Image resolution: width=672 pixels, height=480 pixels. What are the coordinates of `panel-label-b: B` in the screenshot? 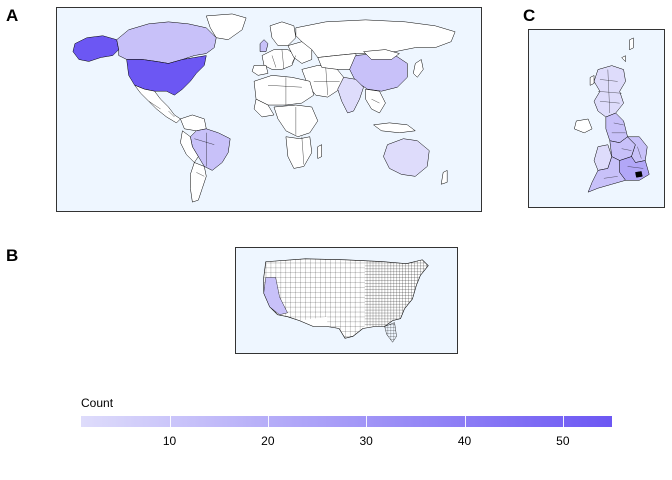 It's located at (12, 255).